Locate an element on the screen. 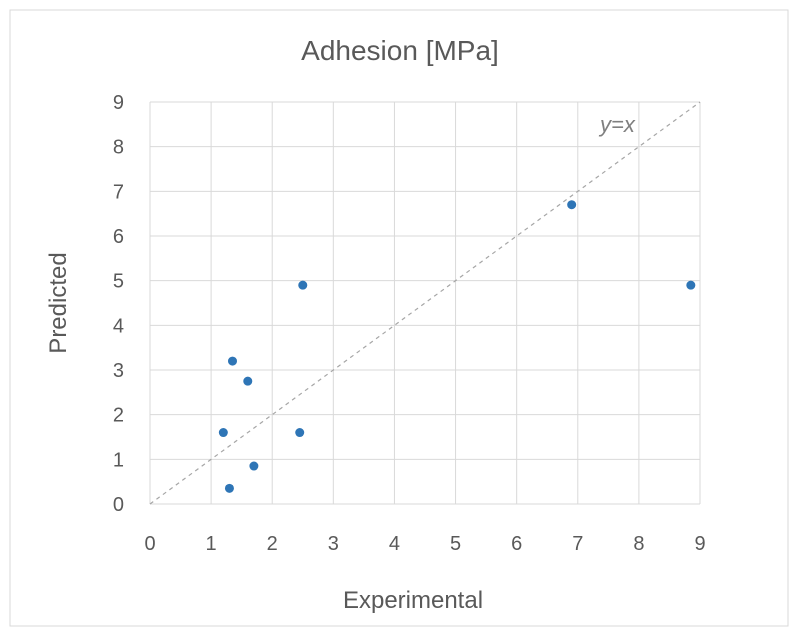 Image resolution: width=800 pixels, height=636 pixels. x-tick-label: 5 is located at coordinates (455, 544).